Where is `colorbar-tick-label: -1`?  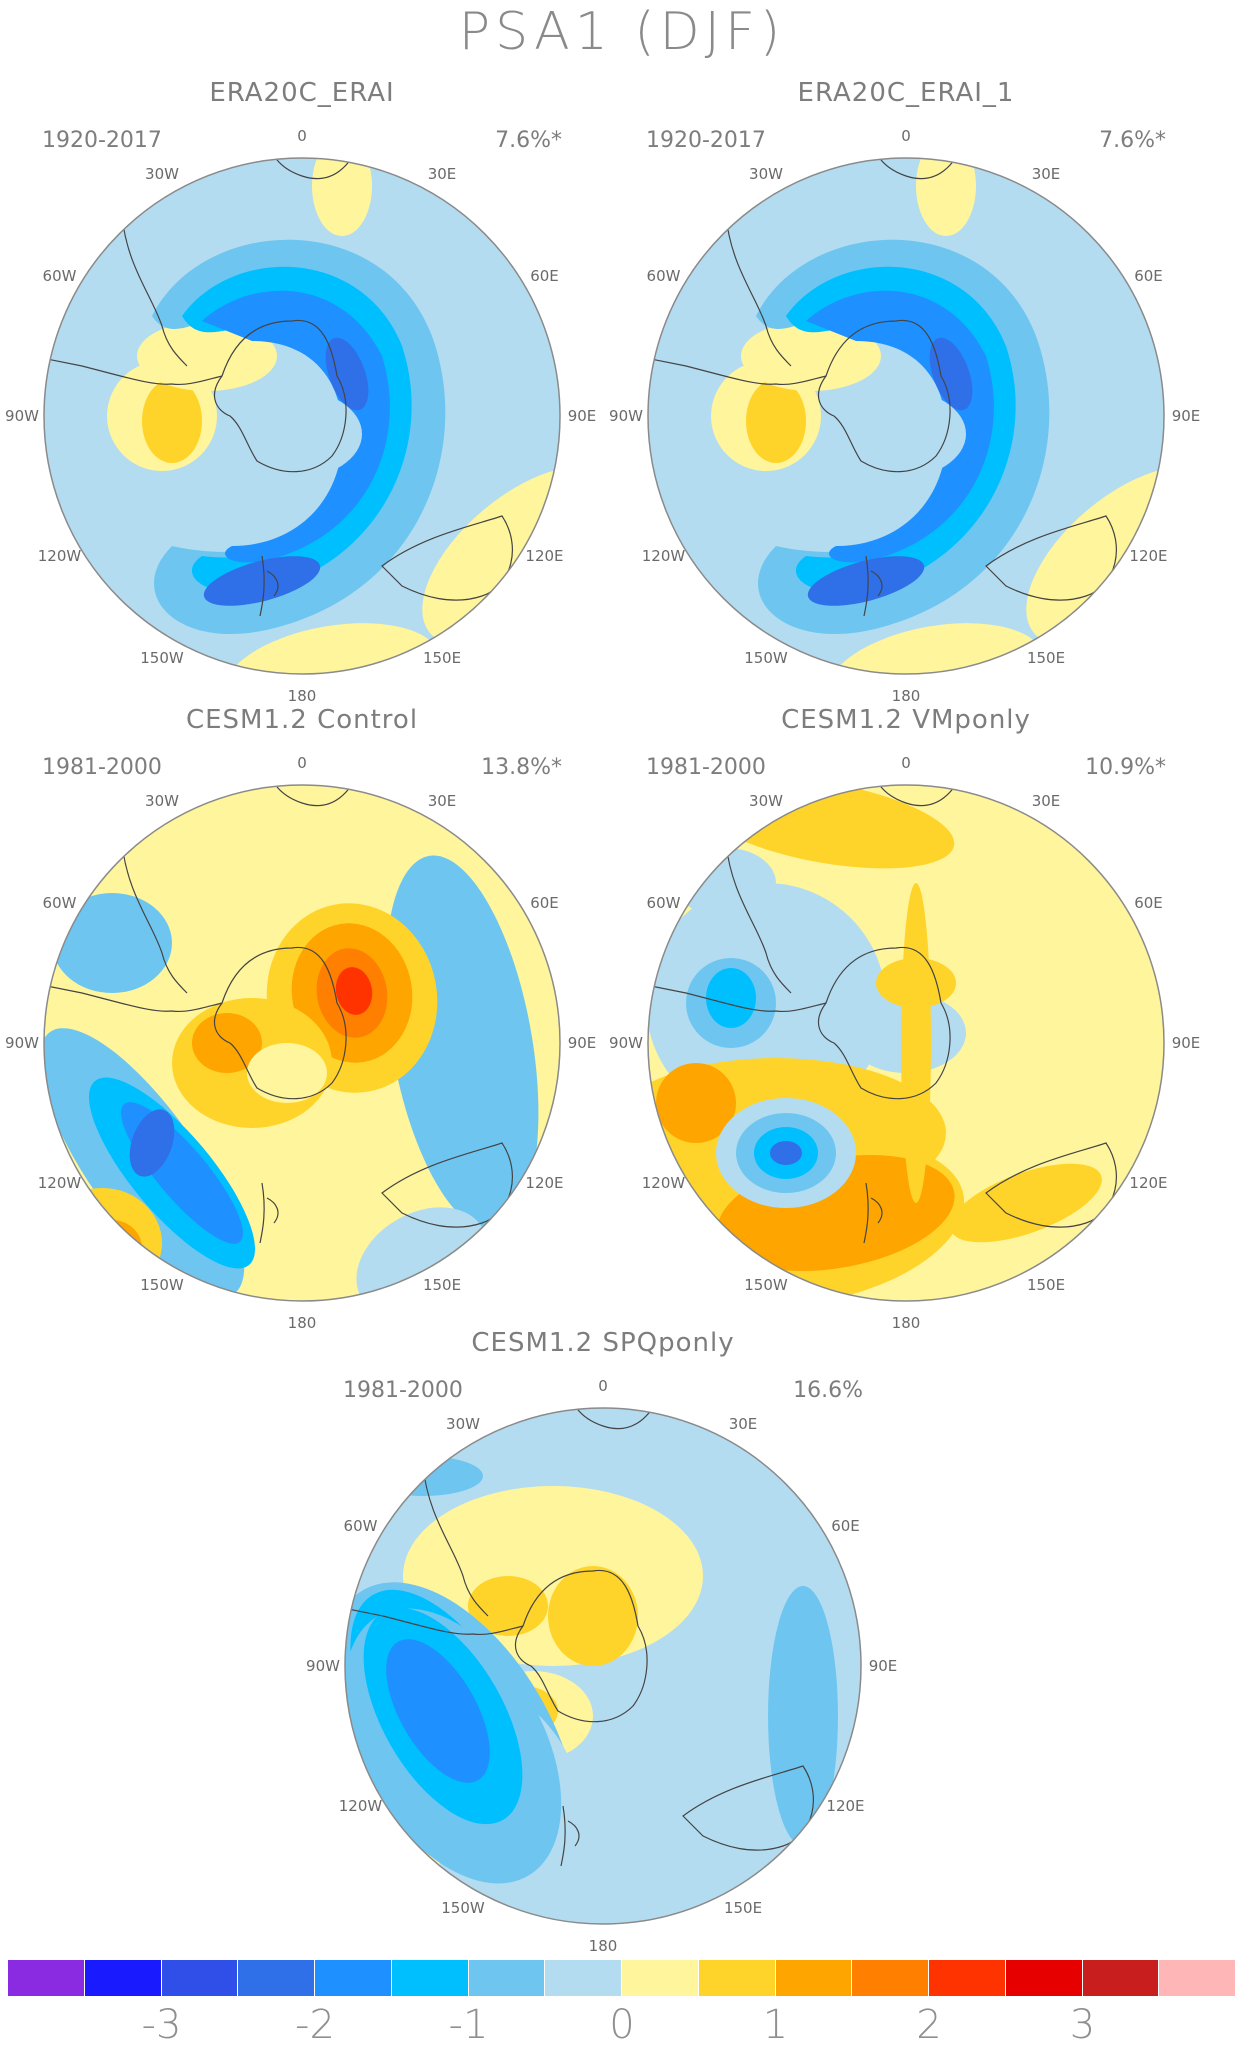
colorbar-tick-label: -1 is located at coordinates (468, 2025).